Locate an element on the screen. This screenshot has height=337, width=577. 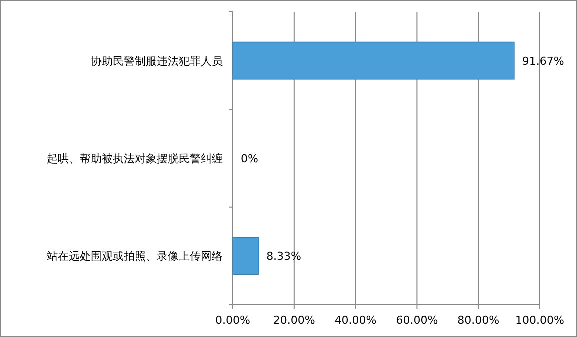
y-tick-label: 起哄、帮助被执法对象摆脱民警纠缠 is located at coordinates (135, 159).